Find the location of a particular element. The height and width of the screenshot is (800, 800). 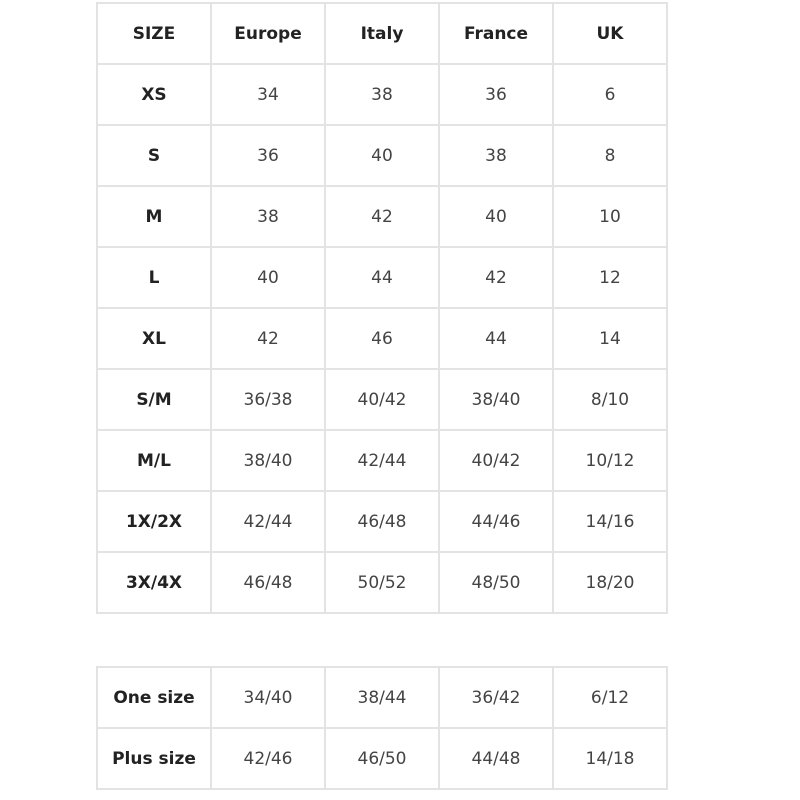

table-cell: 34/40 is located at coordinates (268, 697).